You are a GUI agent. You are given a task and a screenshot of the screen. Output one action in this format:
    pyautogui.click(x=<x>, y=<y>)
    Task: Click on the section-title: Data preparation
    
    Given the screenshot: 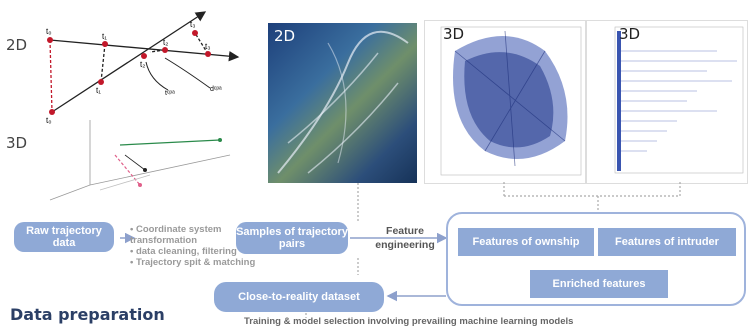 What is the action you would take?
    pyautogui.click(x=87, y=314)
    